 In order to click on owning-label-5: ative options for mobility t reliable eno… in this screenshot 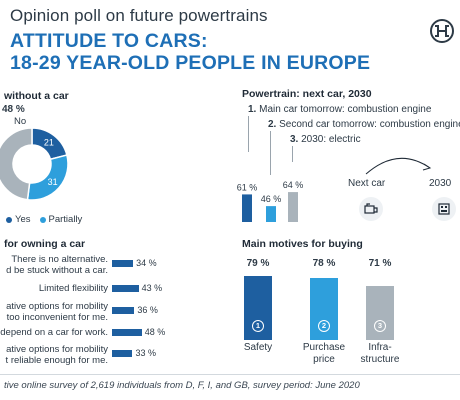, I will do `click(57, 355)`.